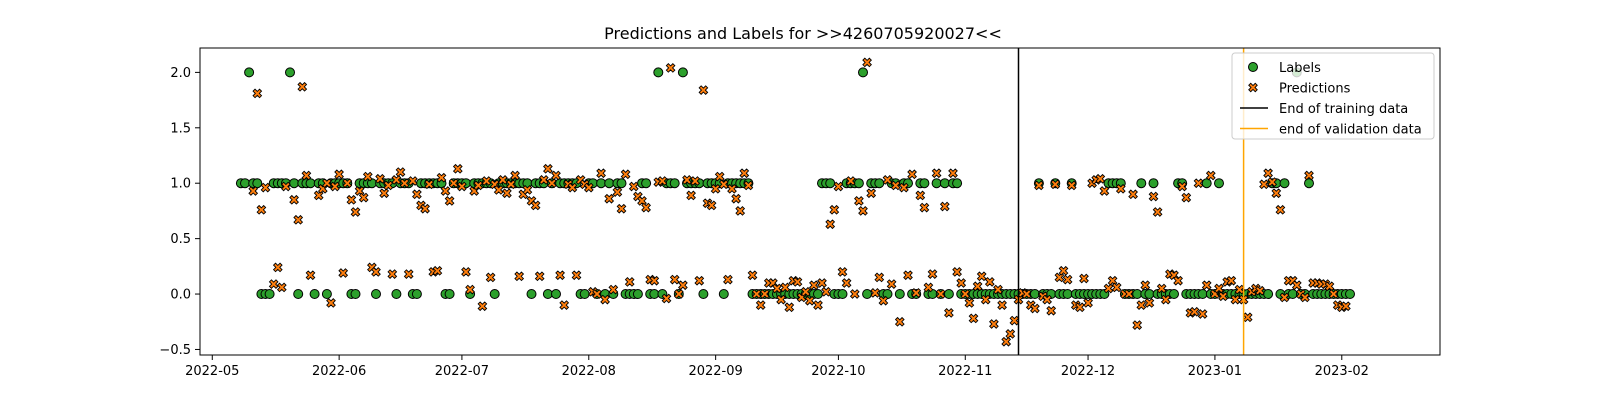 Image resolution: width=1600 pixels, height=404 pixels. I want to click on y-tick-label: −0.5, so click(175, 350).